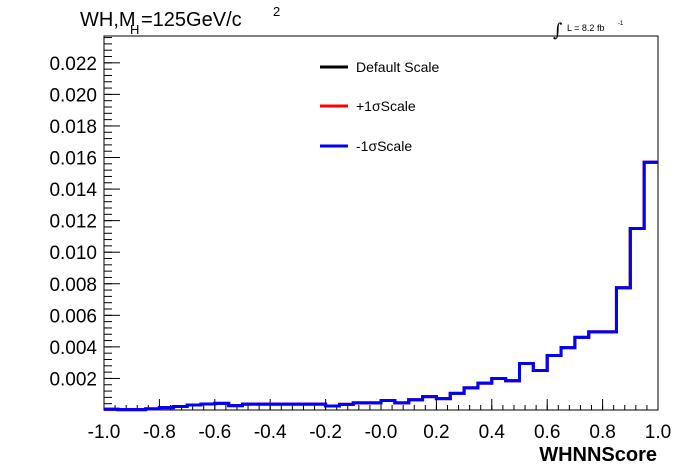  What do you see at coordinates (547, 432) in the screenshot?
I see `x-tick-label: 0.6` at bounding box center [547, 432].